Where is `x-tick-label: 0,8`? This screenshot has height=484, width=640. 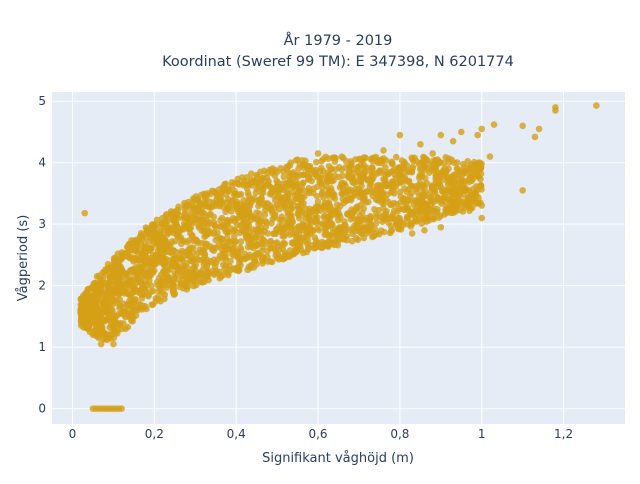 x-tick-label: 0,8 is located at coordinates (399, 434).